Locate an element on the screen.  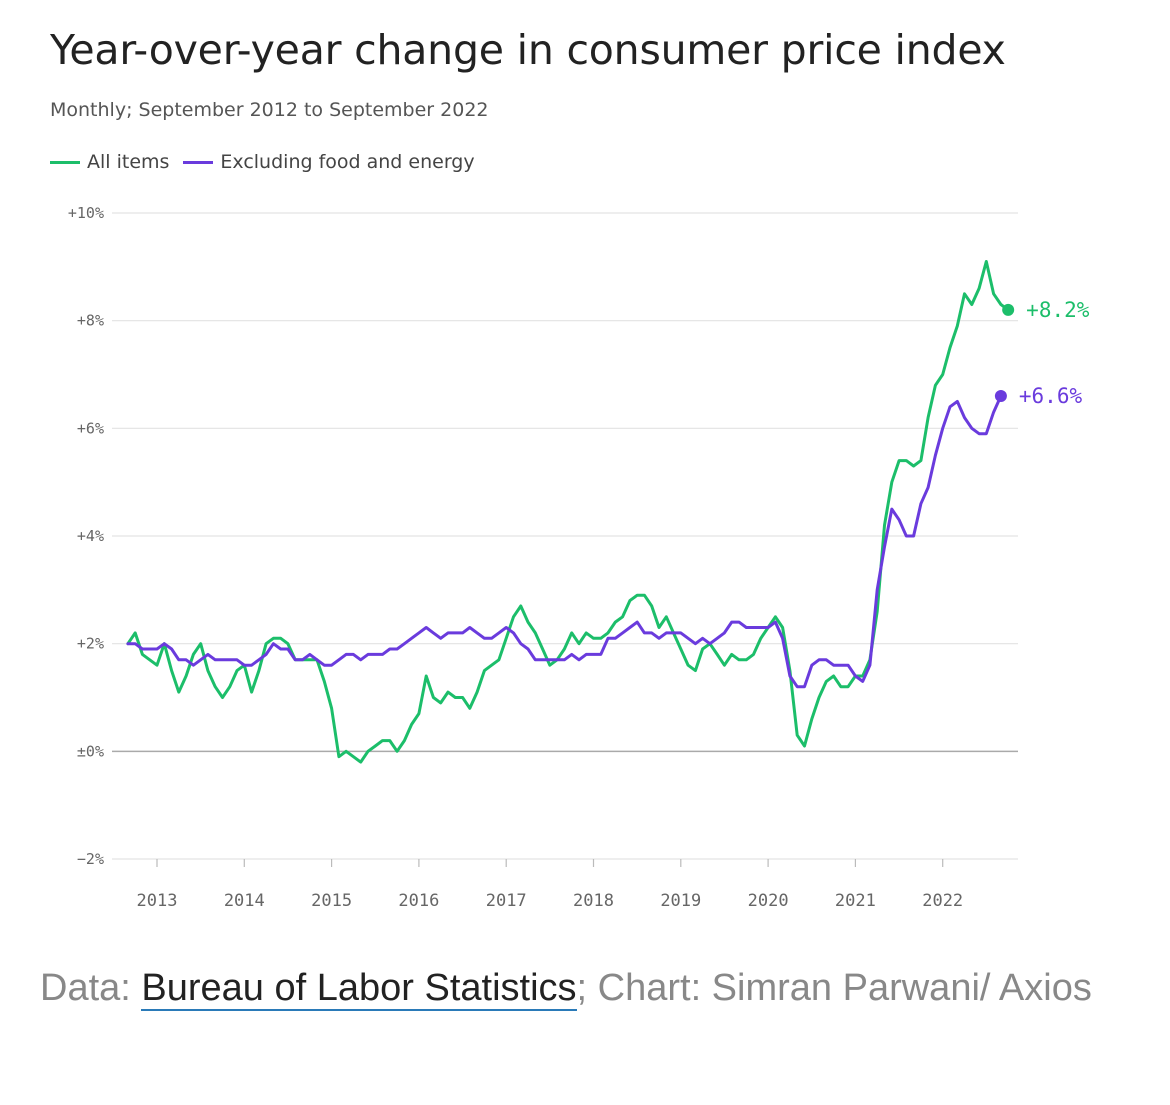
y-tick-label: ±0% is located at coordinates (90, 751).